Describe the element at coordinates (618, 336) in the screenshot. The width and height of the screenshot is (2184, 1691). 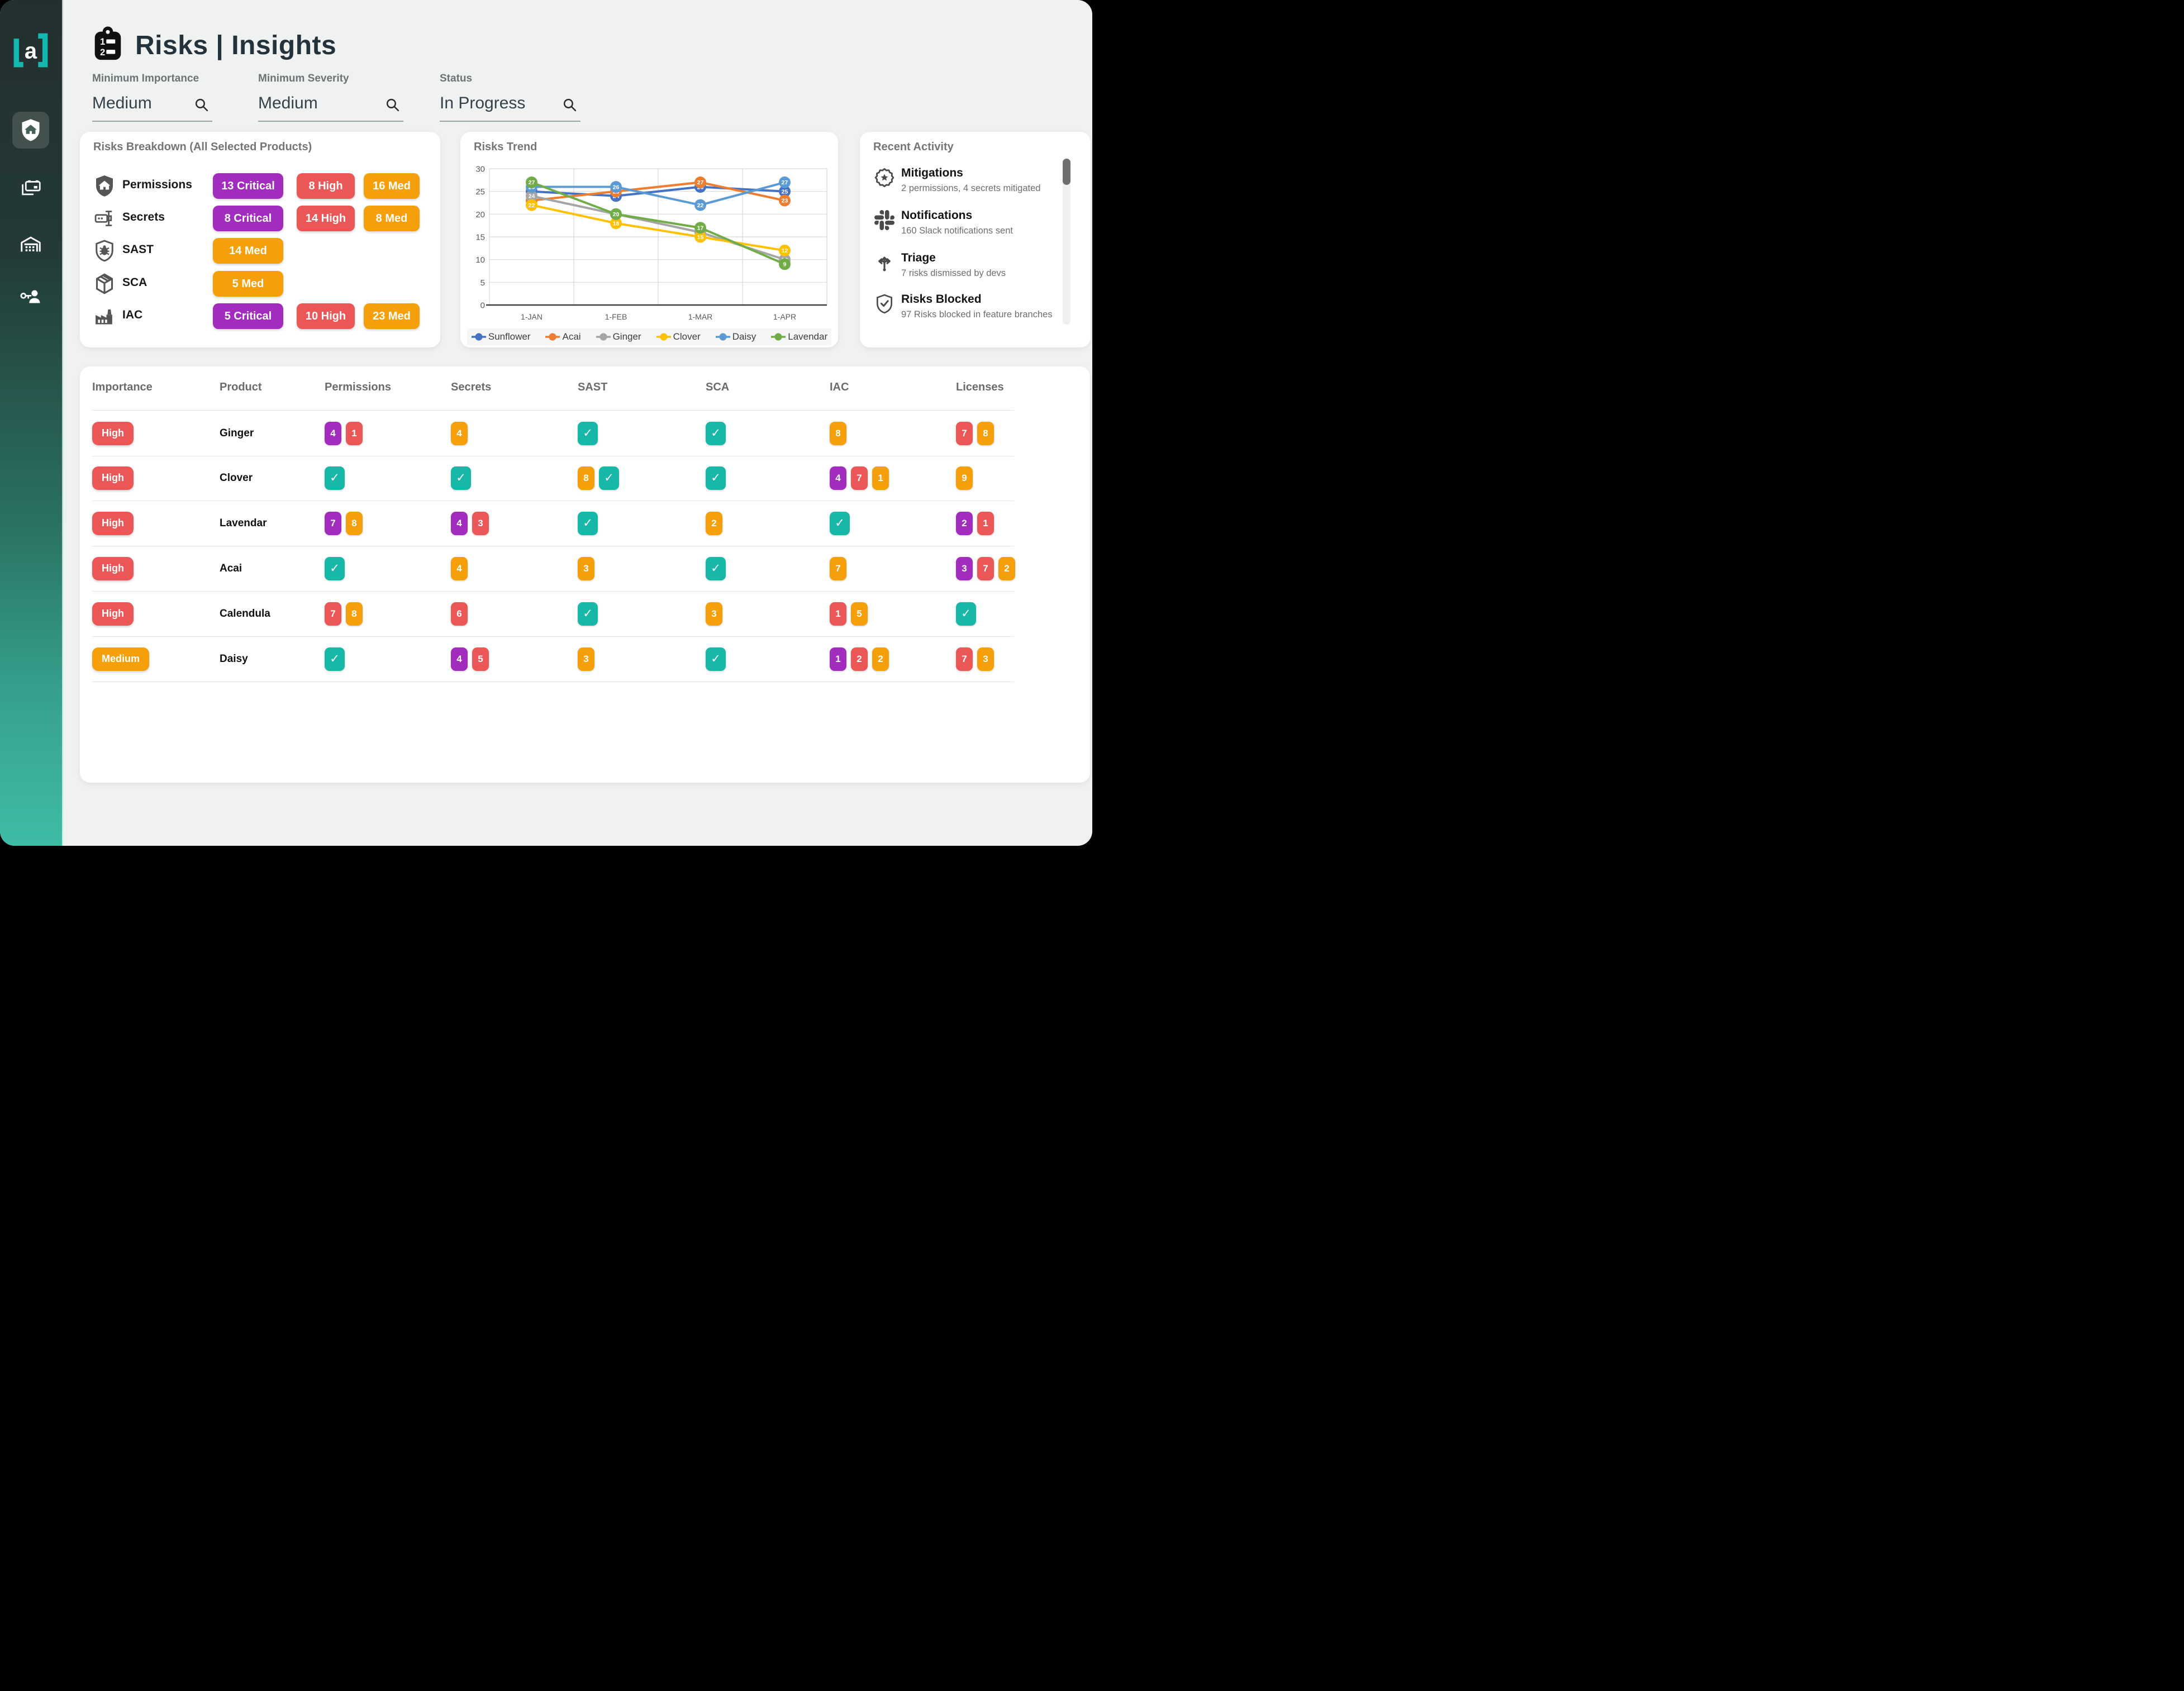
I see `legend-item-ginger: Ginger` at that location.